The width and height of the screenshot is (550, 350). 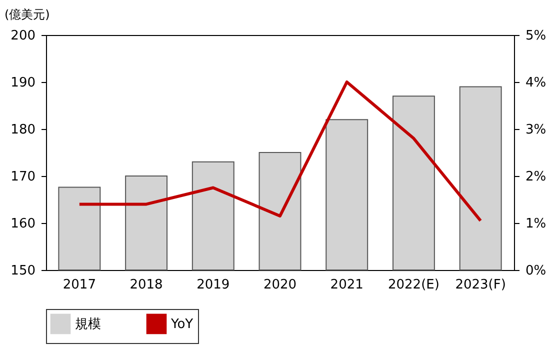 I want to click on y2-tick-label: 2%, so click(x=536, y=177).